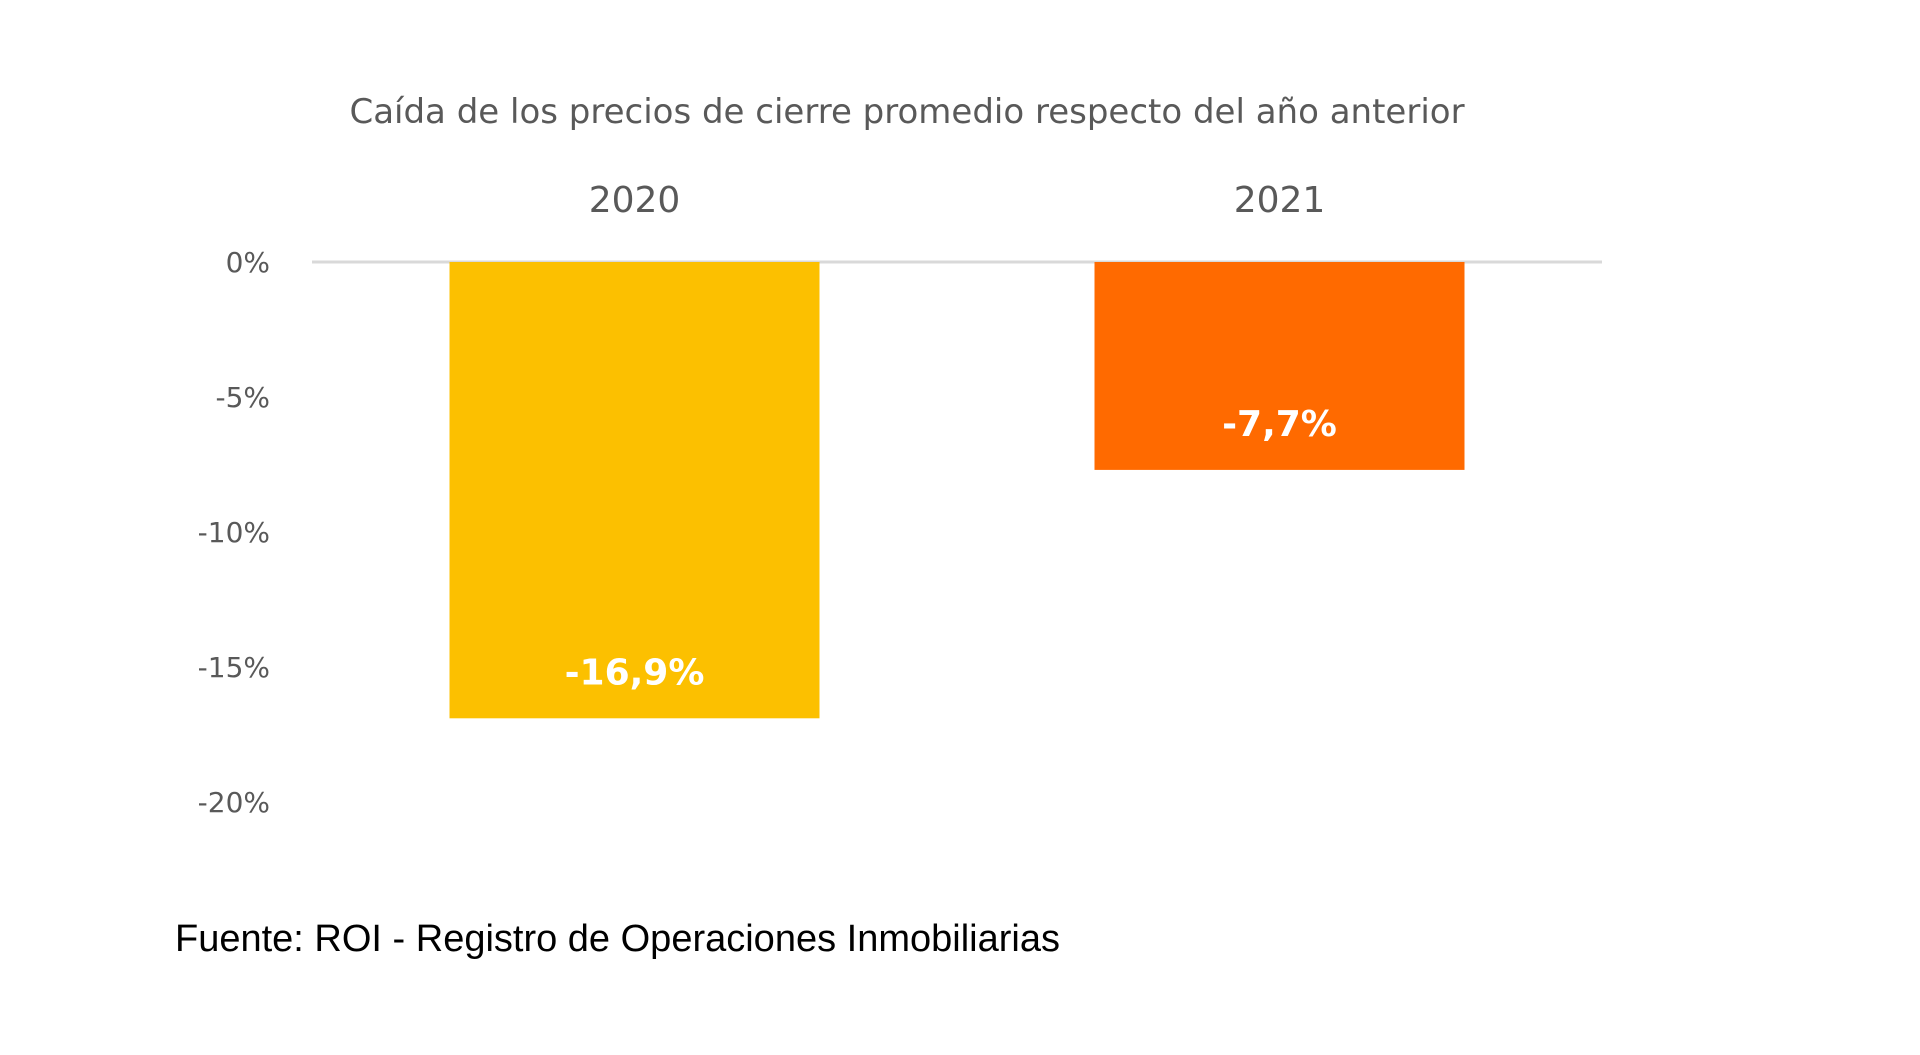 Image resolution: width=1920 pixels, height=1055 pixels. Describe the element at coordinates (635, 672) in the screenshot. I see `data-label-2020: -16,9%` at that location.